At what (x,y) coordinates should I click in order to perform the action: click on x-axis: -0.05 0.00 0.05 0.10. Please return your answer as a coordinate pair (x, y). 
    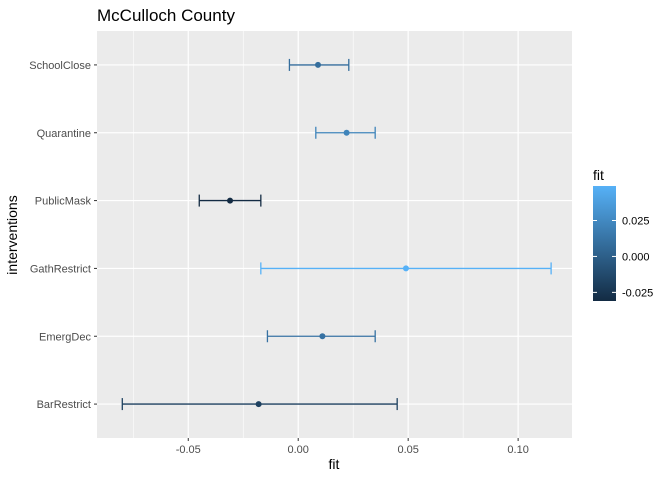
    Looking at the image, I should click on (352, 447).